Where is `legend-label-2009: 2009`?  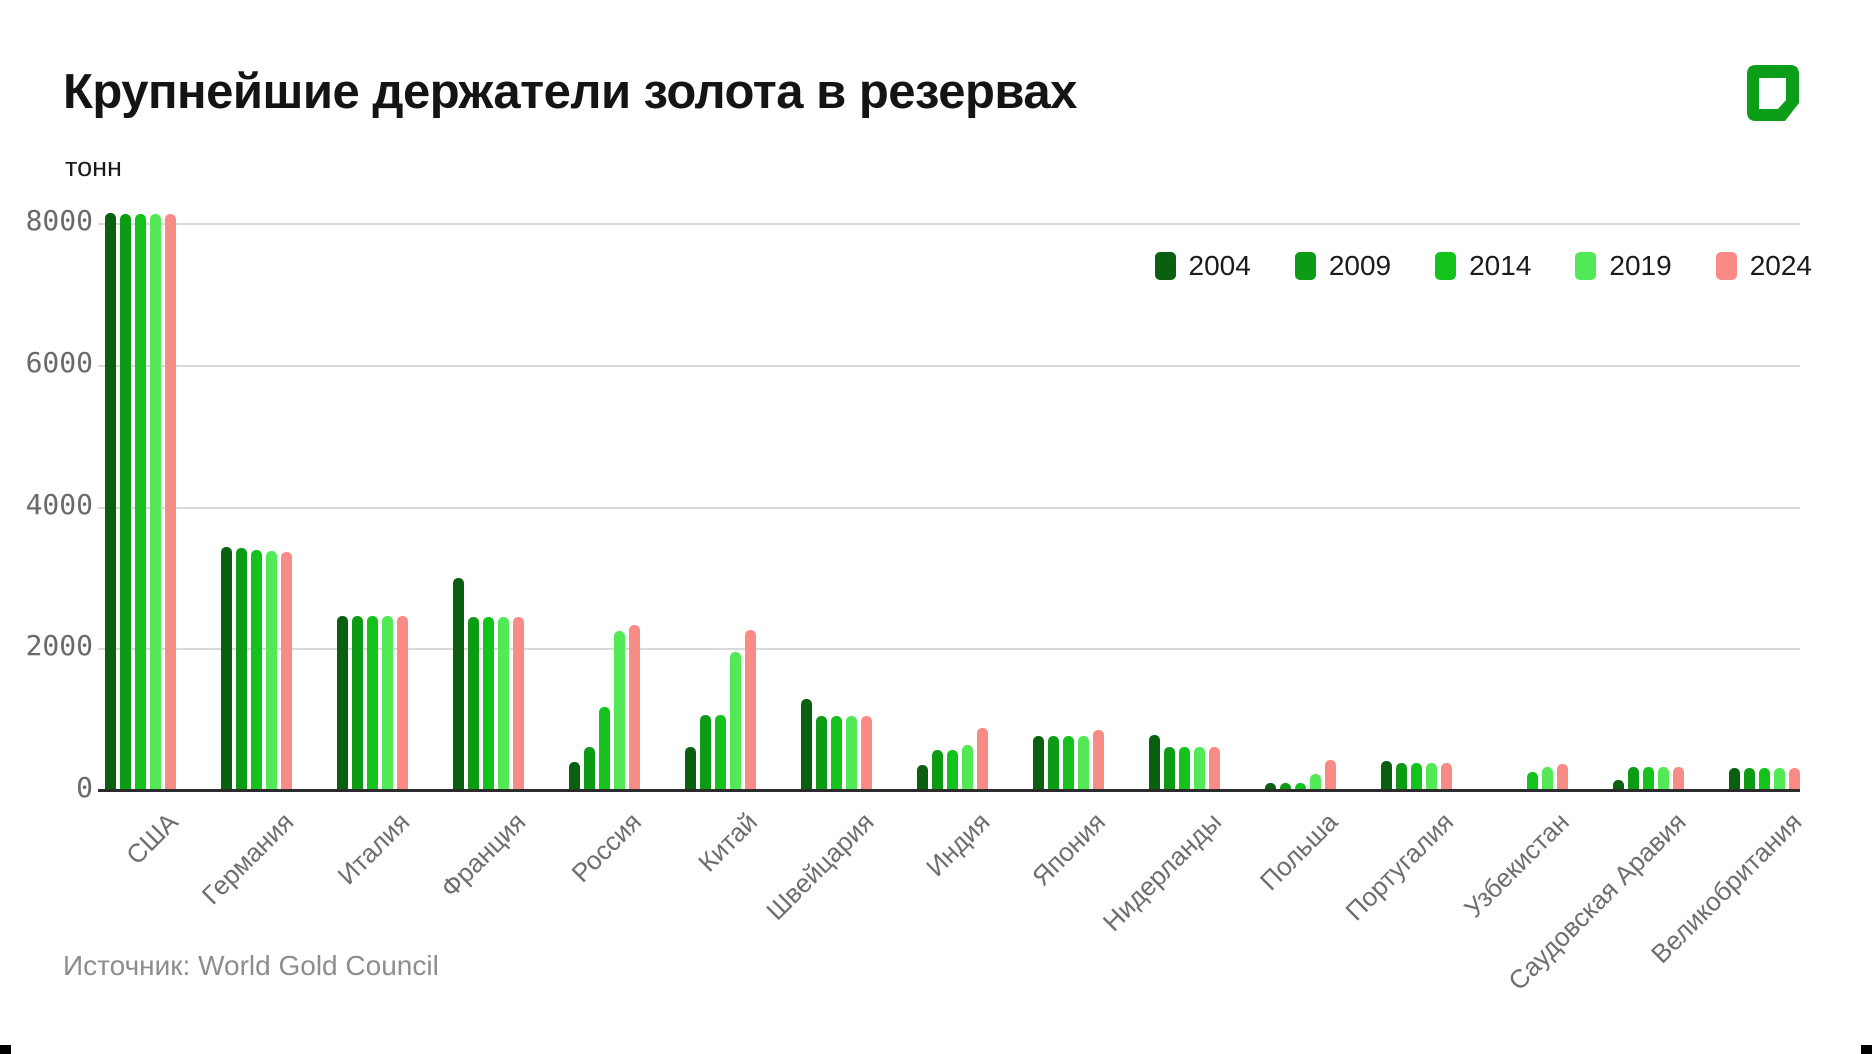 legend-label-2009: 2009 is located at coordinates (1360, 265).